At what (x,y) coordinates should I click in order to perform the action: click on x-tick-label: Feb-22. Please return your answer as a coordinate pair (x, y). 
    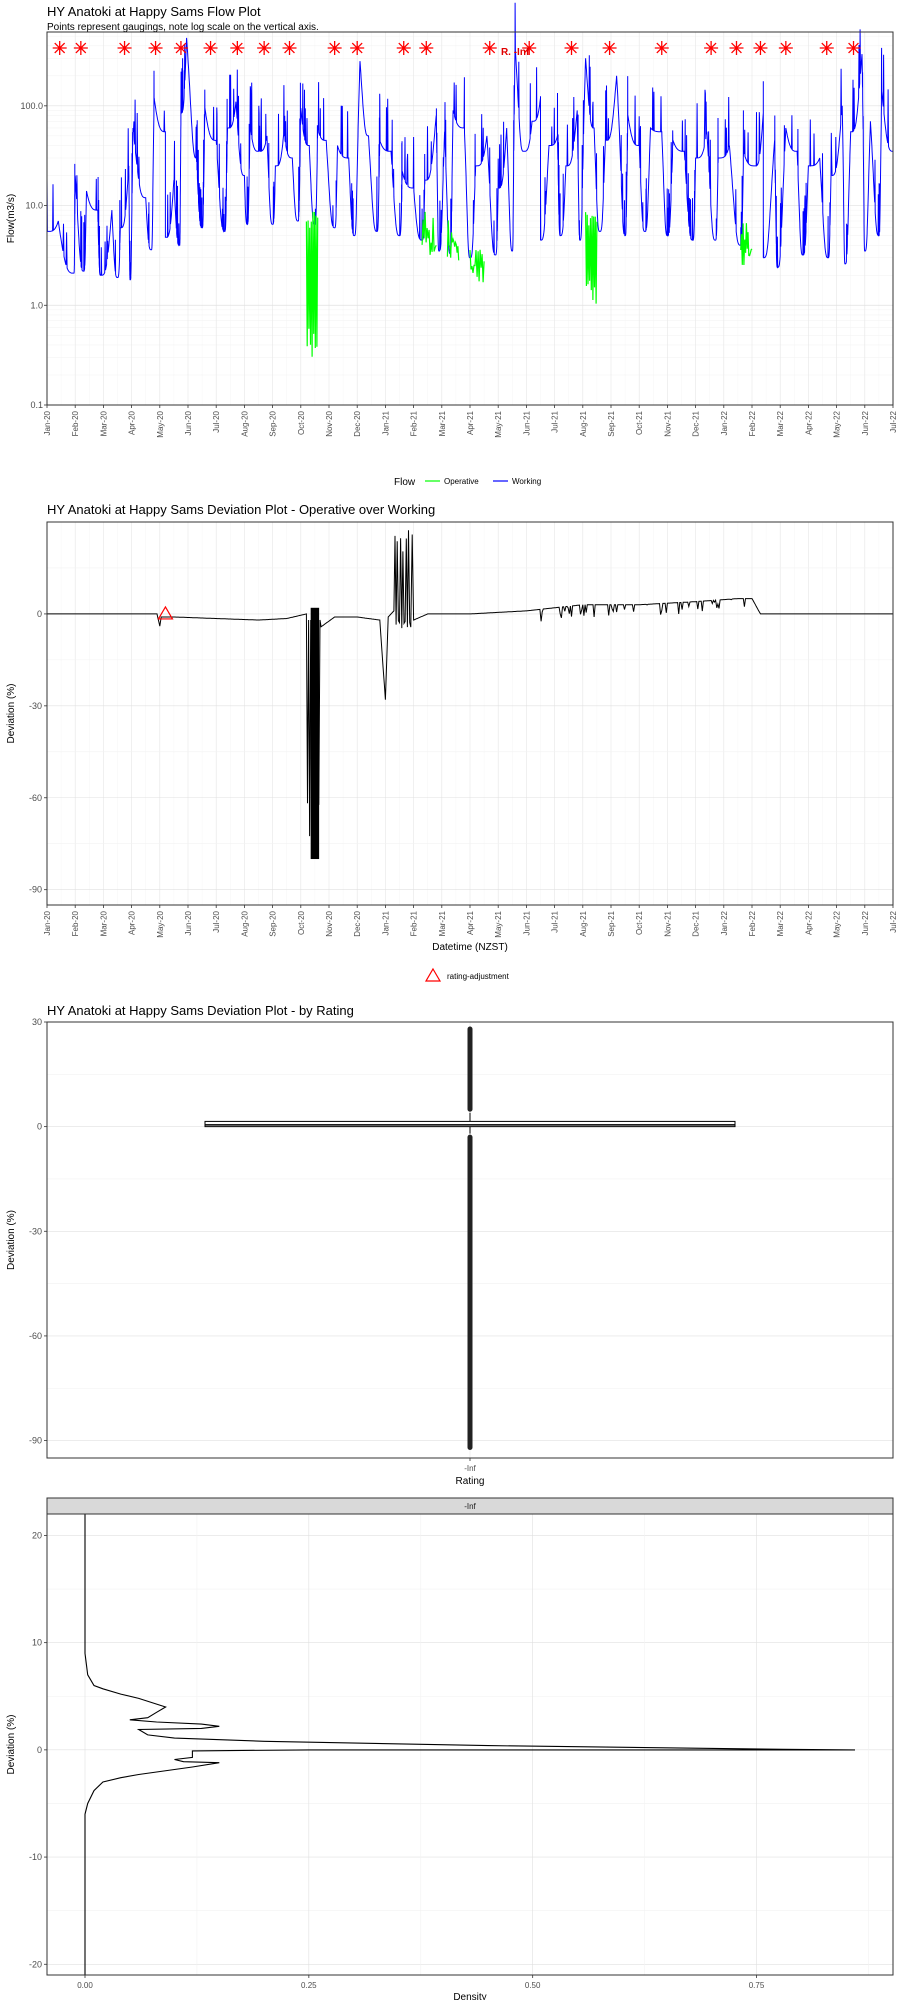
    Looking at the image, I should click on (752, 923).